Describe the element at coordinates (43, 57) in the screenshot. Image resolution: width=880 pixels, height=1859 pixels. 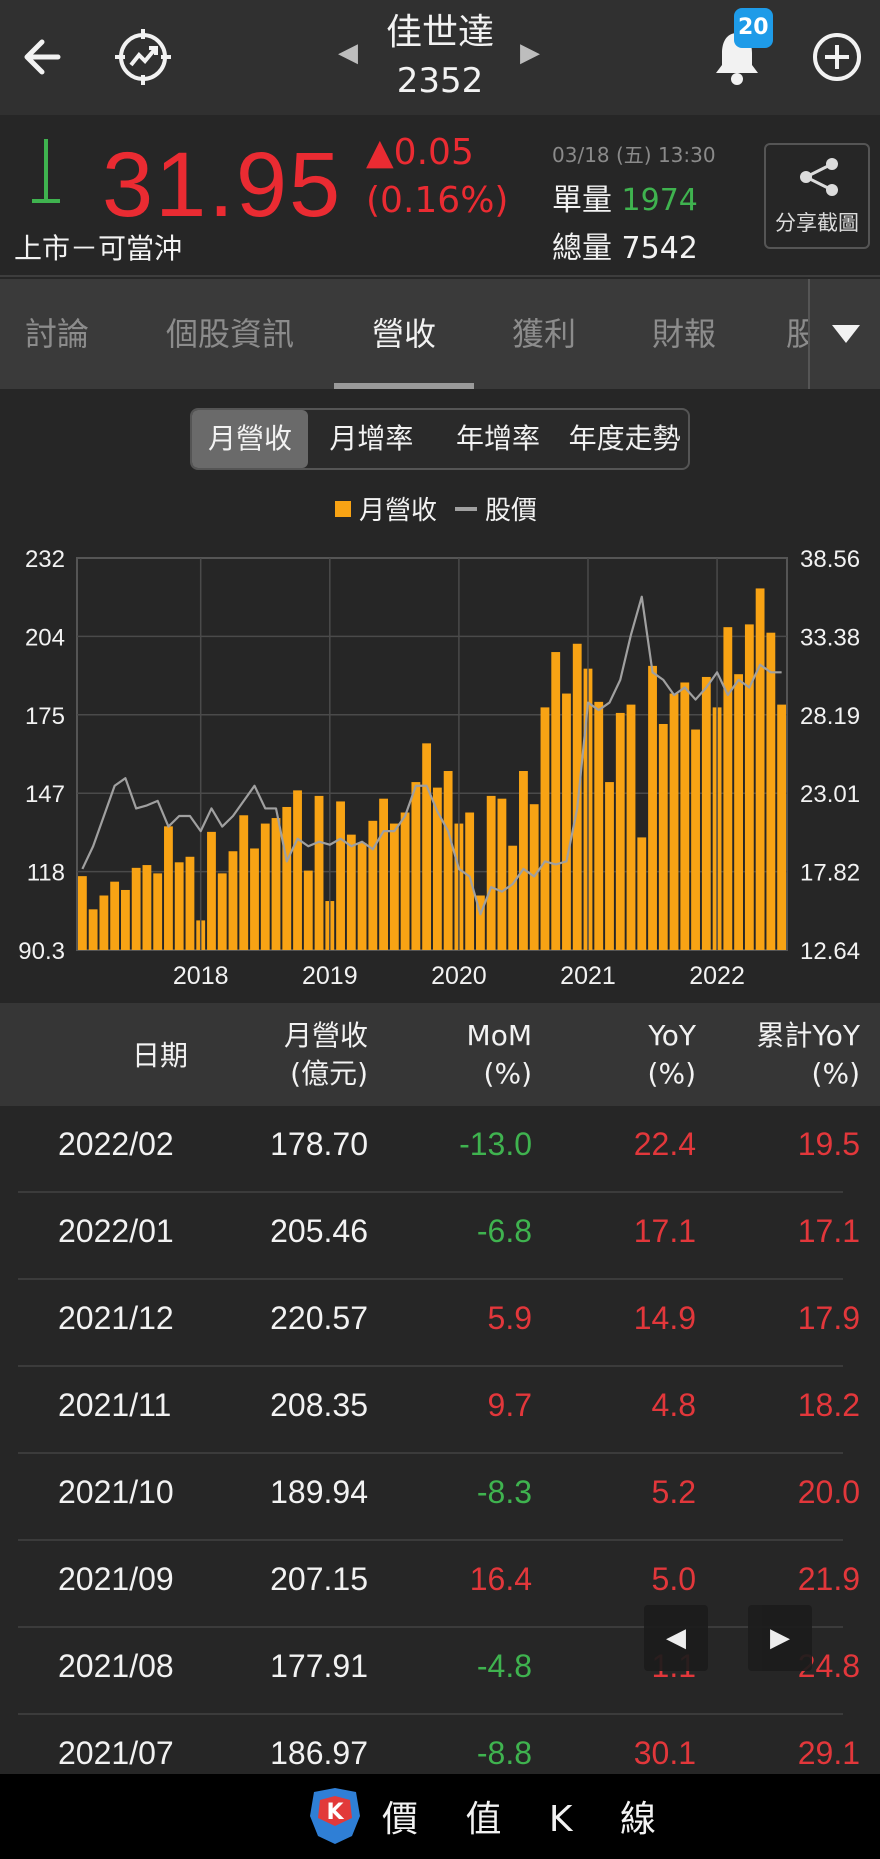
I see `back-arrow-icon` at that location.